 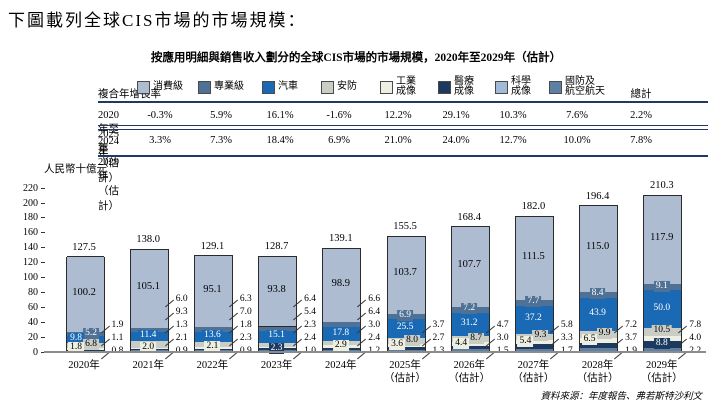 I want to click on side-label-defense: 3.0, so click(x=502, y=338).